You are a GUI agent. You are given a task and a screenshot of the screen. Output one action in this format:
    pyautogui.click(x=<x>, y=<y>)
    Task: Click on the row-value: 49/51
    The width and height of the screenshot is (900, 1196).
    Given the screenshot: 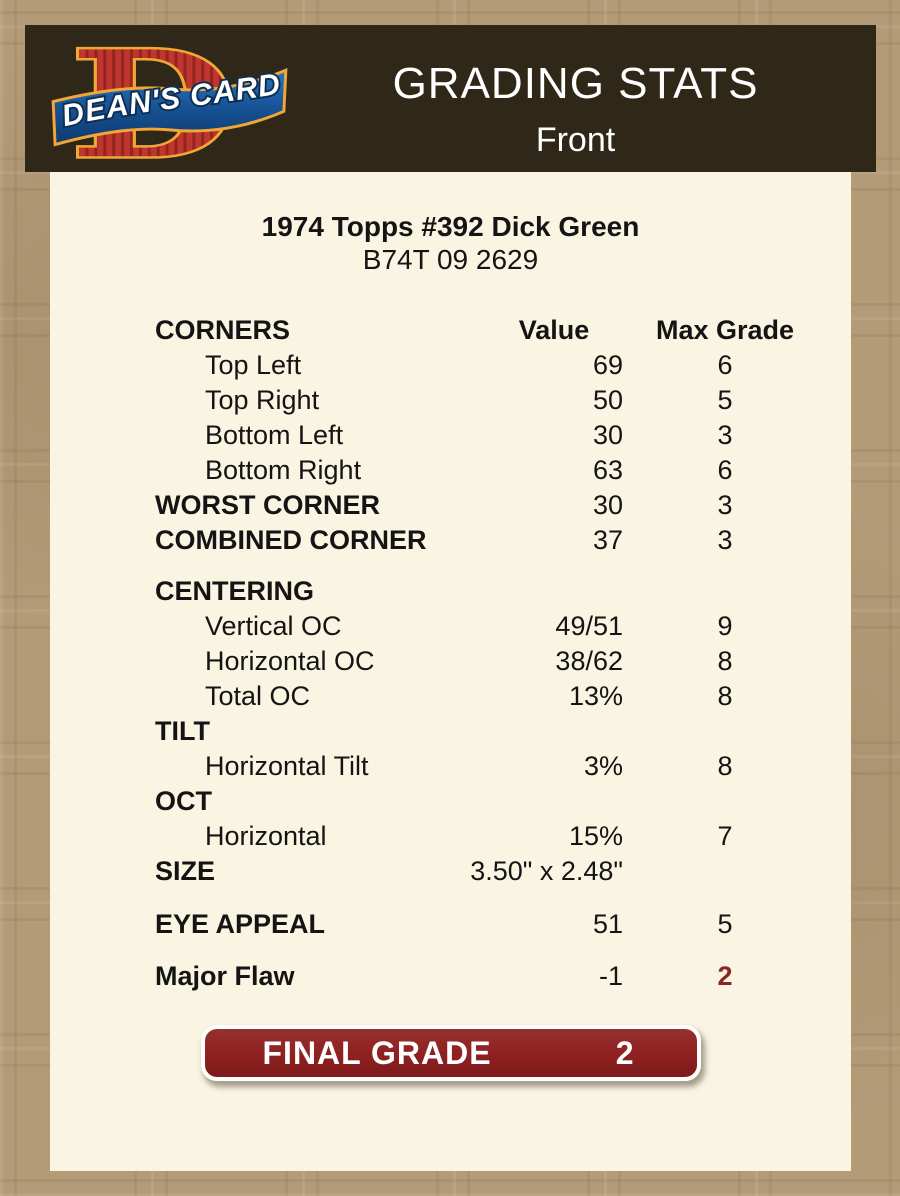 What is the action you would take?
    pyautogui.click(x=589, y=626)
    